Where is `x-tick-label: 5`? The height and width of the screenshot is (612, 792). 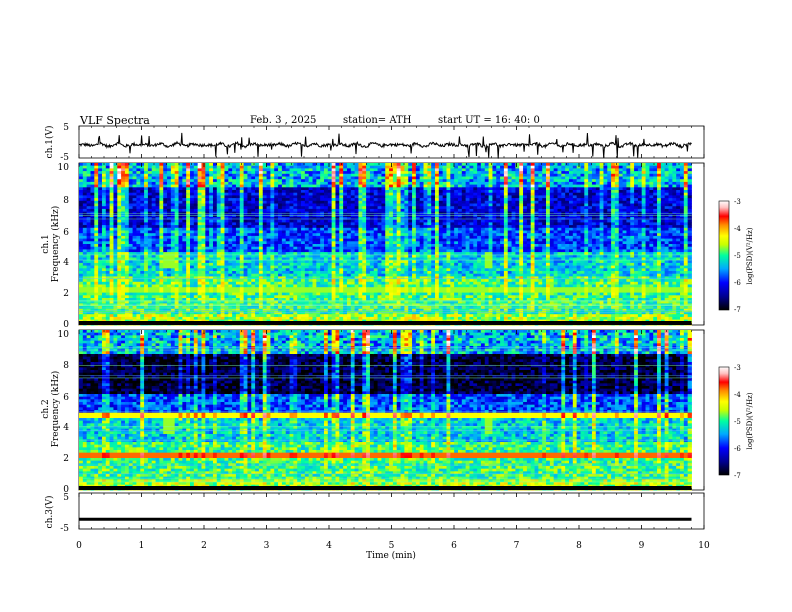 x-tick-label: 5 is located at coordinates (392, 546).